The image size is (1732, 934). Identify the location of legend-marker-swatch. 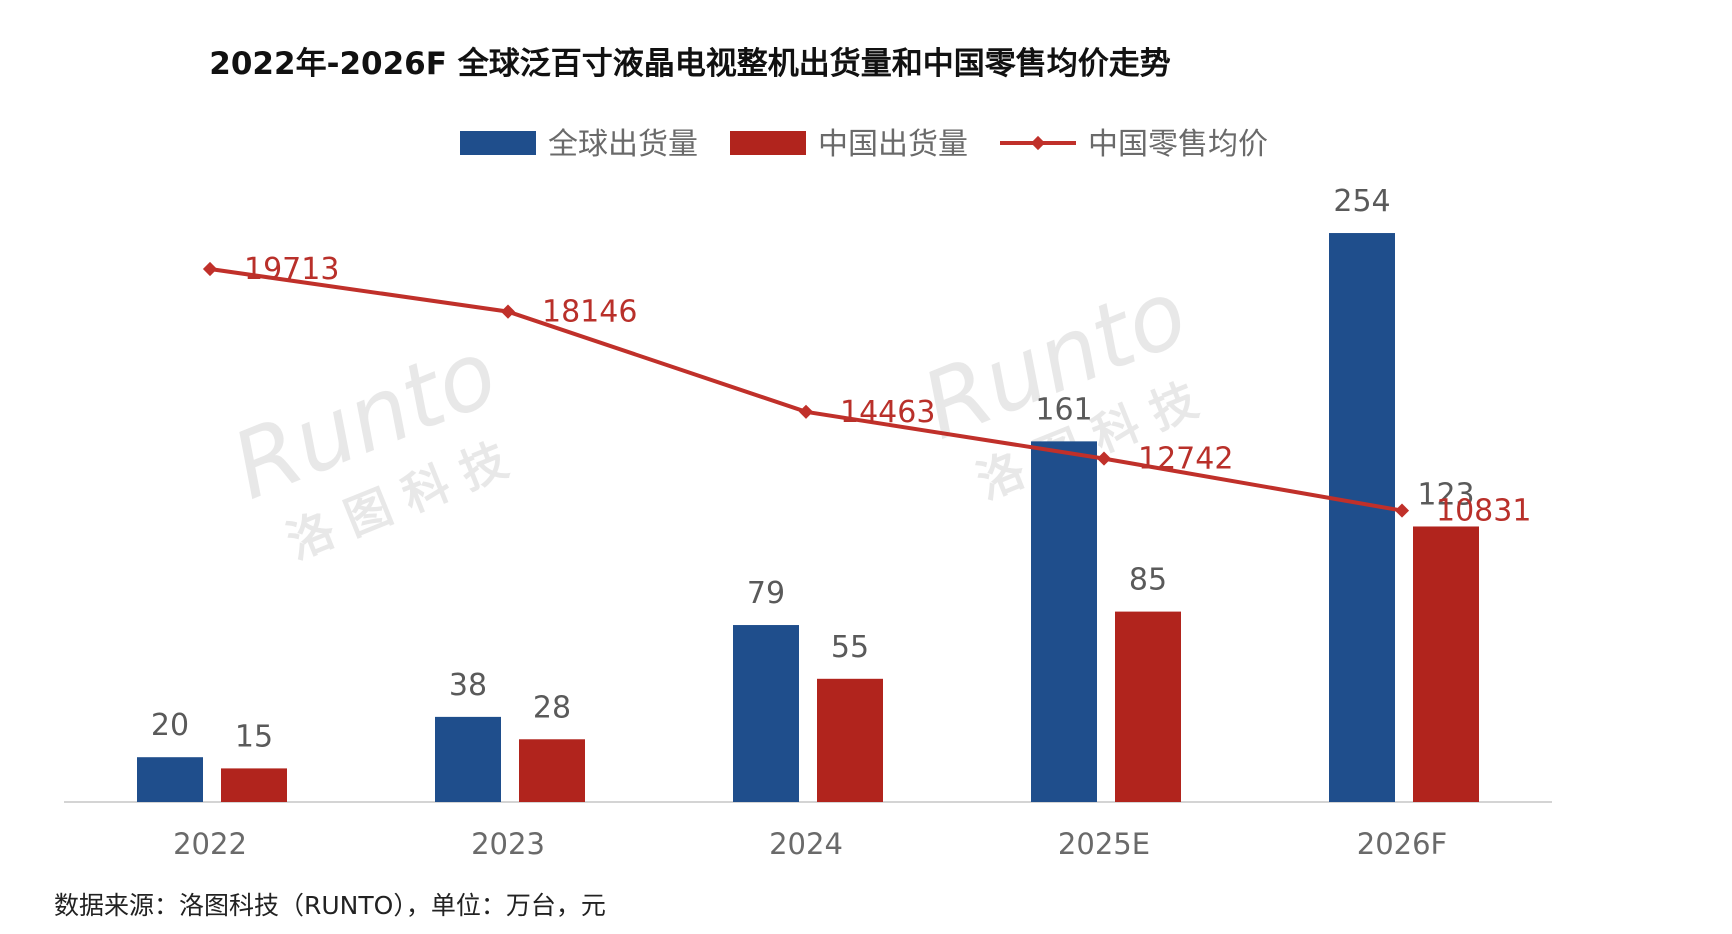
(1038, 143).